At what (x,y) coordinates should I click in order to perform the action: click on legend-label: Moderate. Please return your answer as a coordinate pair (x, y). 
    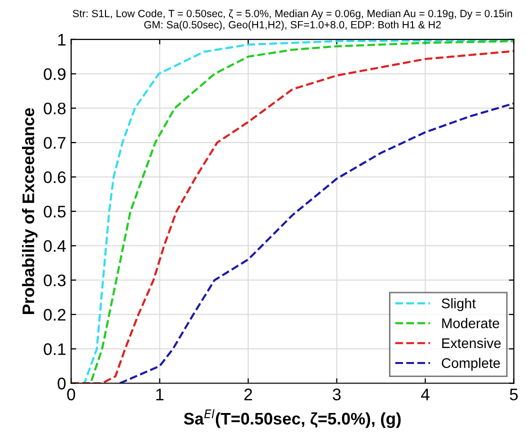
    Looking at the image, I should click on (471, 323).